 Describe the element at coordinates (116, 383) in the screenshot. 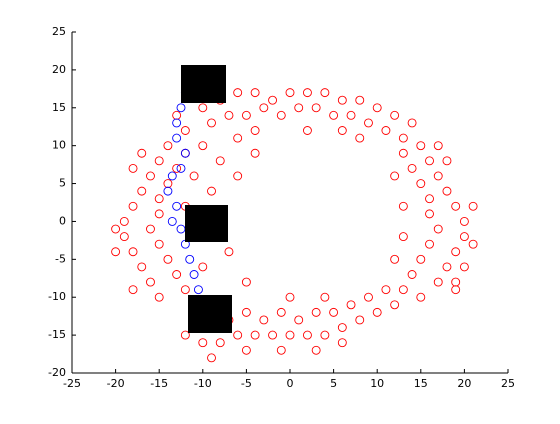

I see `x-tick-label: -20` at that location.